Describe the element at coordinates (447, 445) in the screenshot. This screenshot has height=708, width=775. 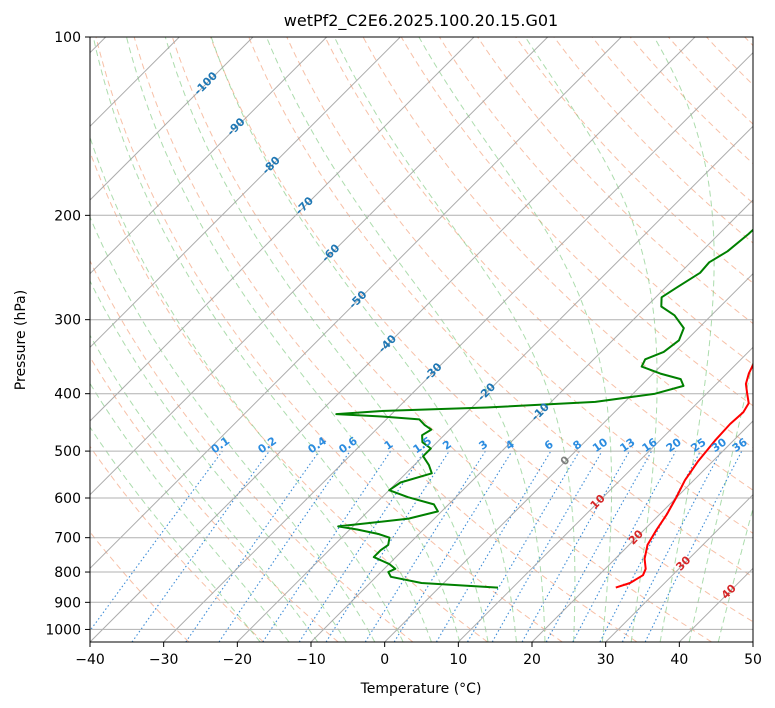
I see `mixing-ratio-label: 2` at that location.